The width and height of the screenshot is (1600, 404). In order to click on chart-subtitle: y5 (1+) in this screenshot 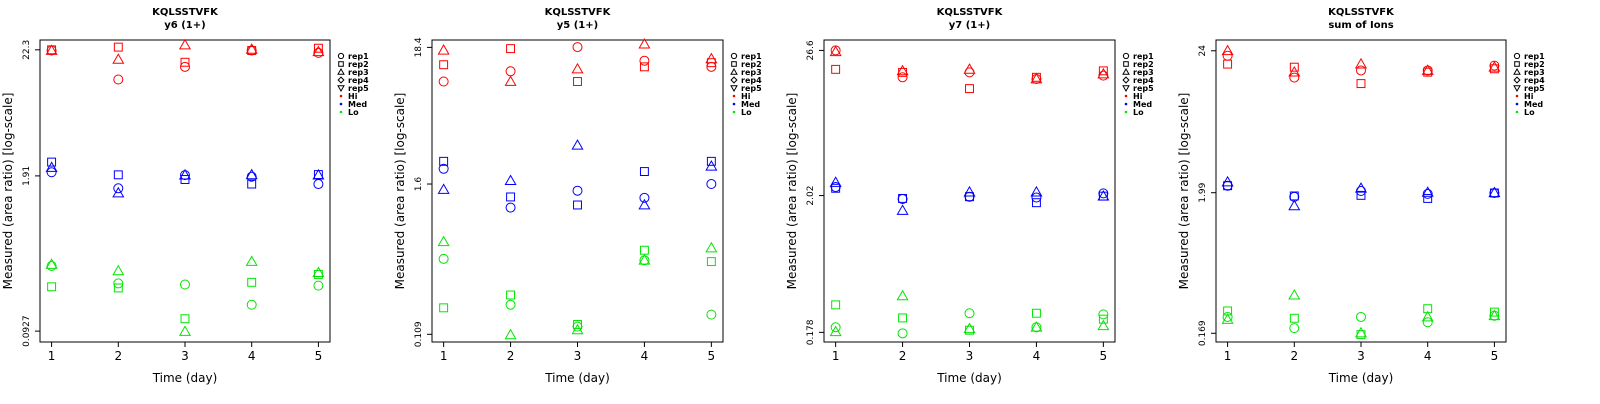, I will do `click(577, 25)`.